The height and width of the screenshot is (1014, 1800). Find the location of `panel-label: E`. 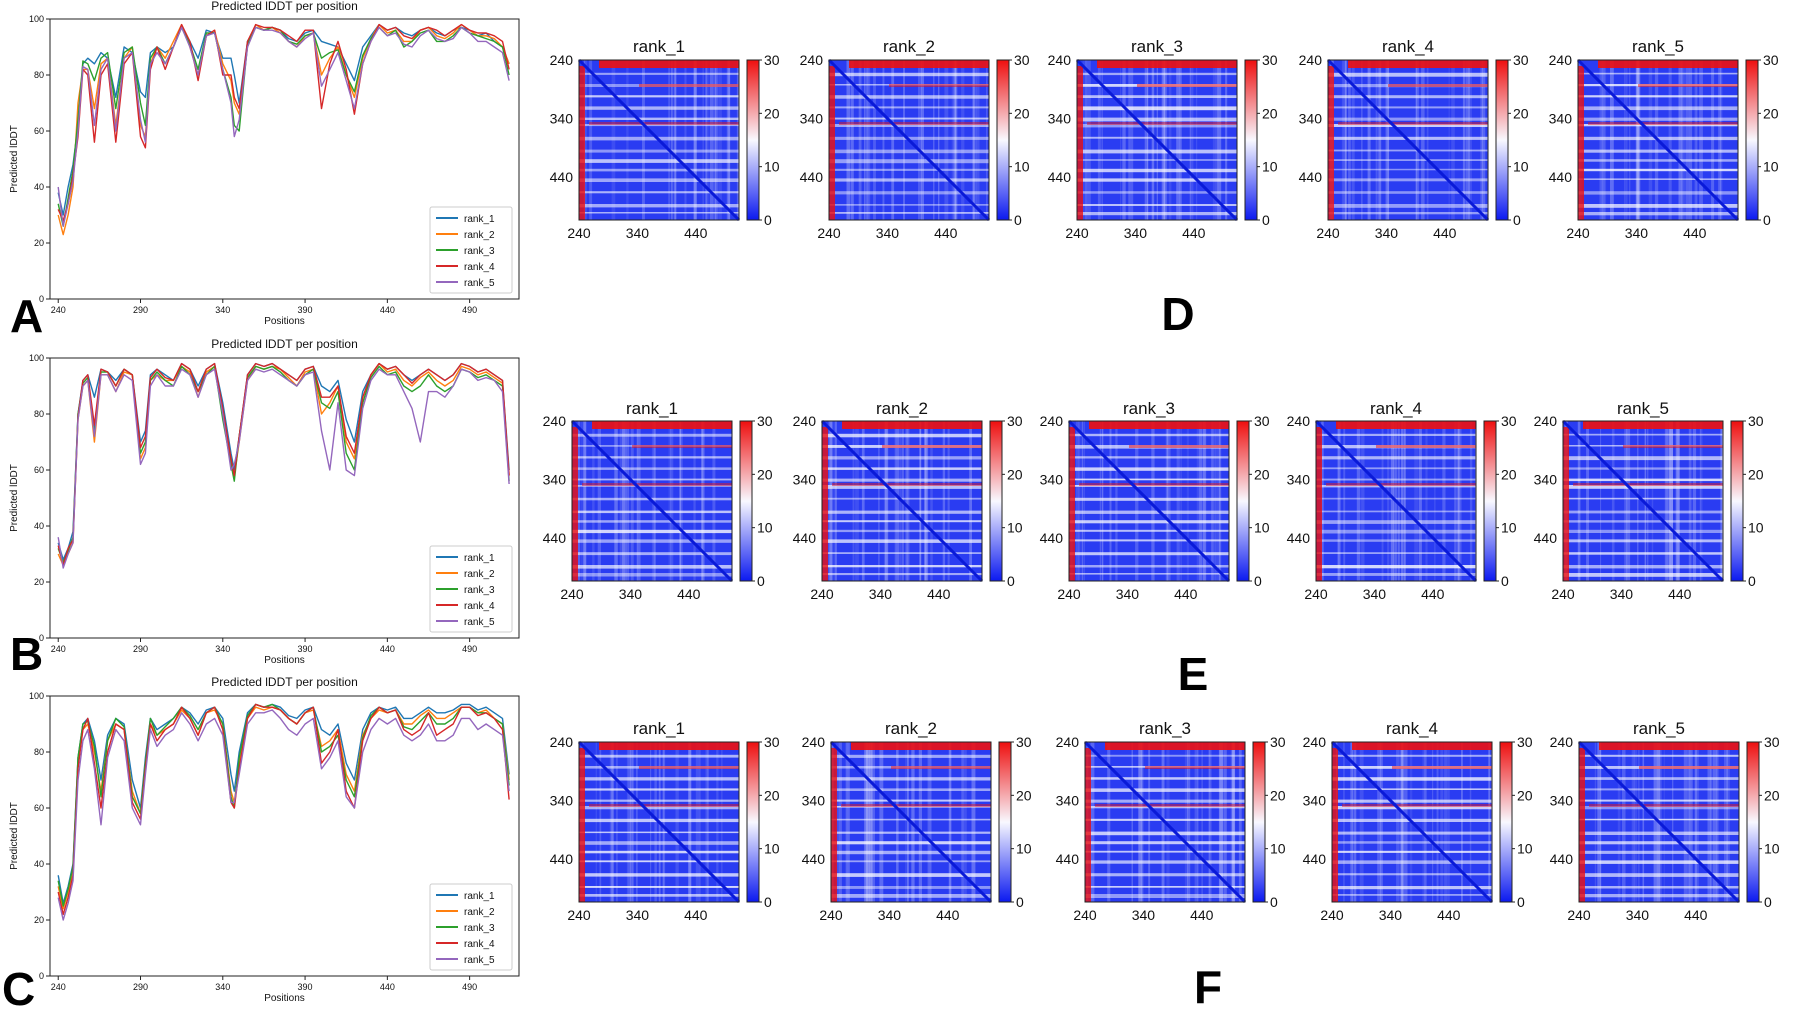

panel-label: E is located at coordinates (1193, 674).